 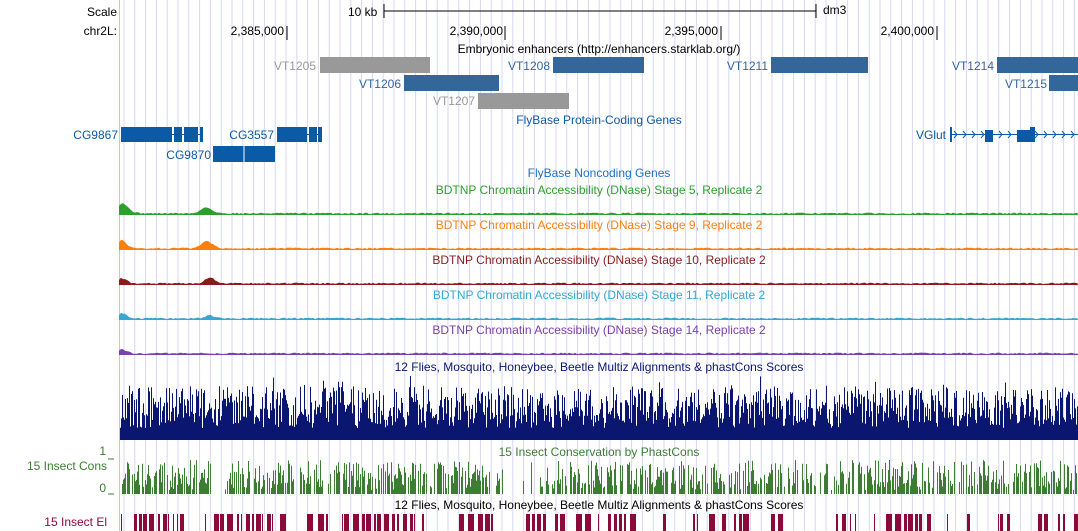 What do you see at coordinates (95, 135) in the screenshot?
I see `gene-label-cg9867: CG9867` at bounding box center [95, 135].